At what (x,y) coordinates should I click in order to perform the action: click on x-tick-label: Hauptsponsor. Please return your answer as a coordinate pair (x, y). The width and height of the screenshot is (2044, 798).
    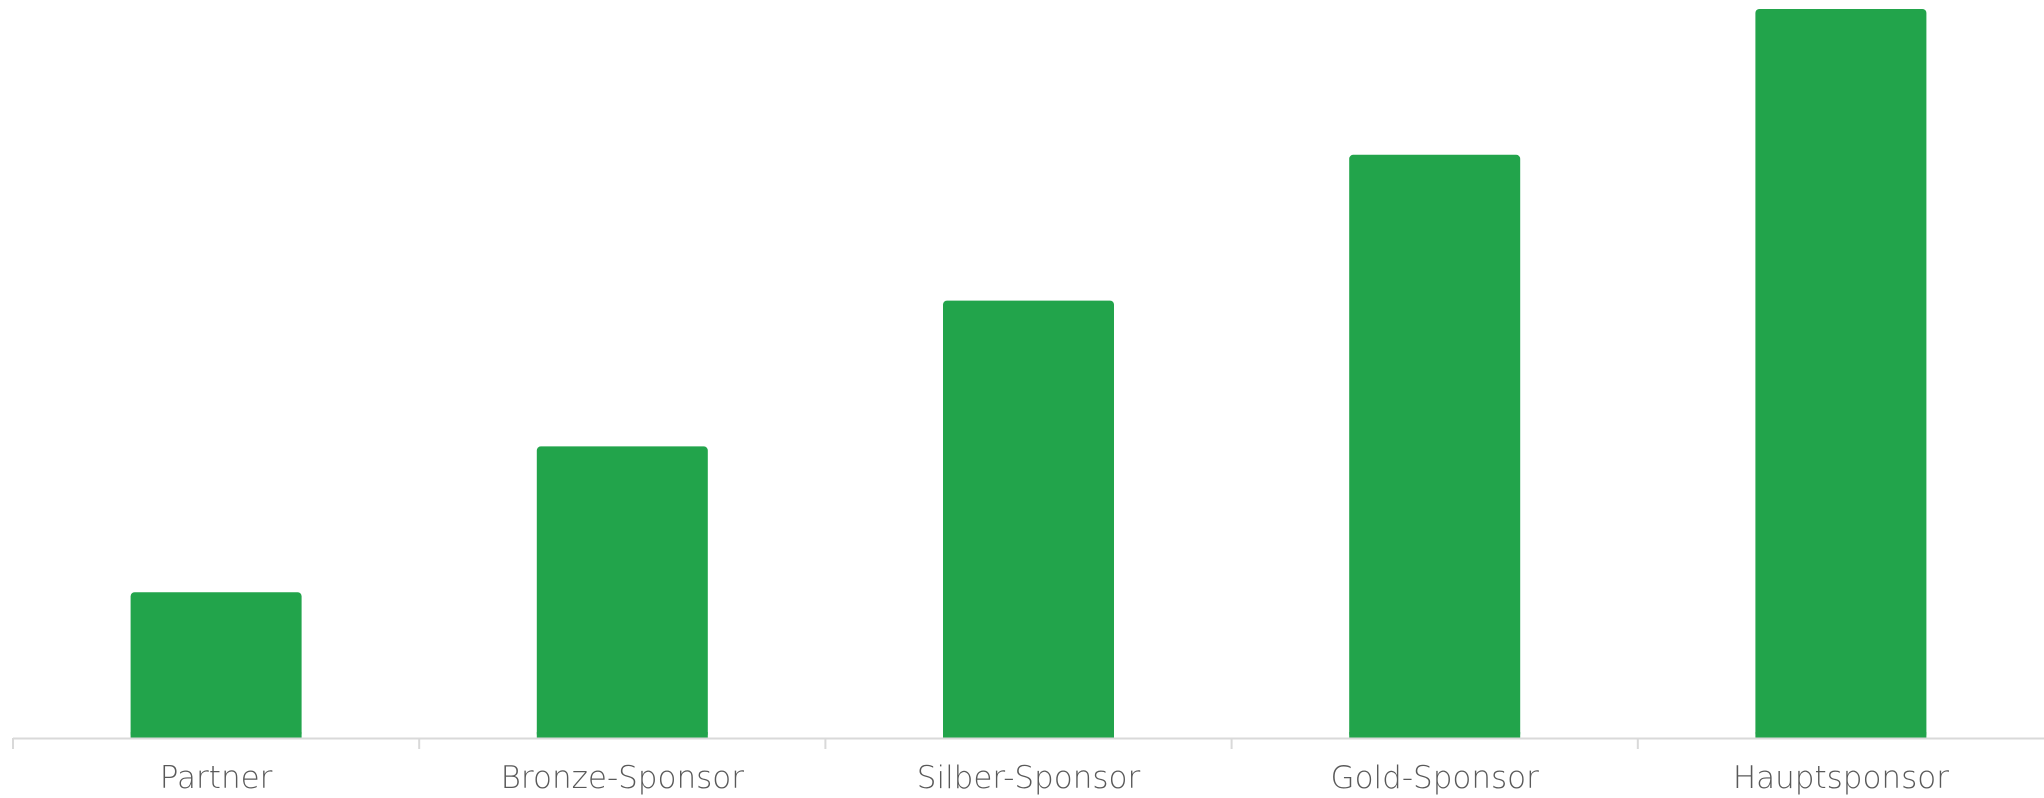
    Looking at the image, I should click on (1841, 778).